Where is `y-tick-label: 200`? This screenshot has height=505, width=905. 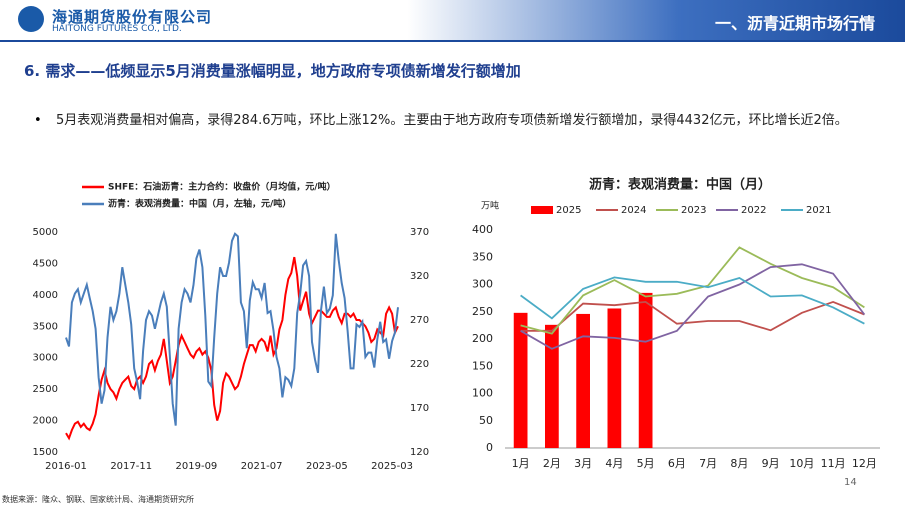
y-tick-label: 200 is located at coordinates (482, 338).